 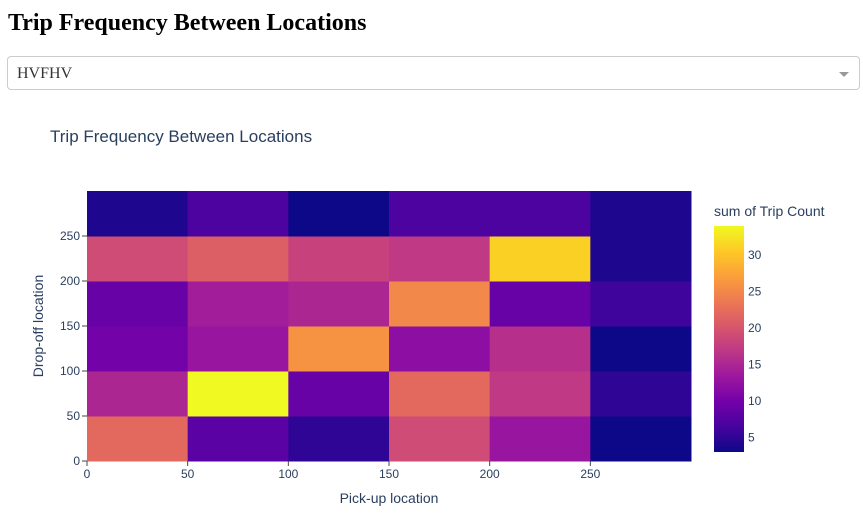 I want to click on dropdown-selected-value: HVFHV, so click(x=45, y=73).